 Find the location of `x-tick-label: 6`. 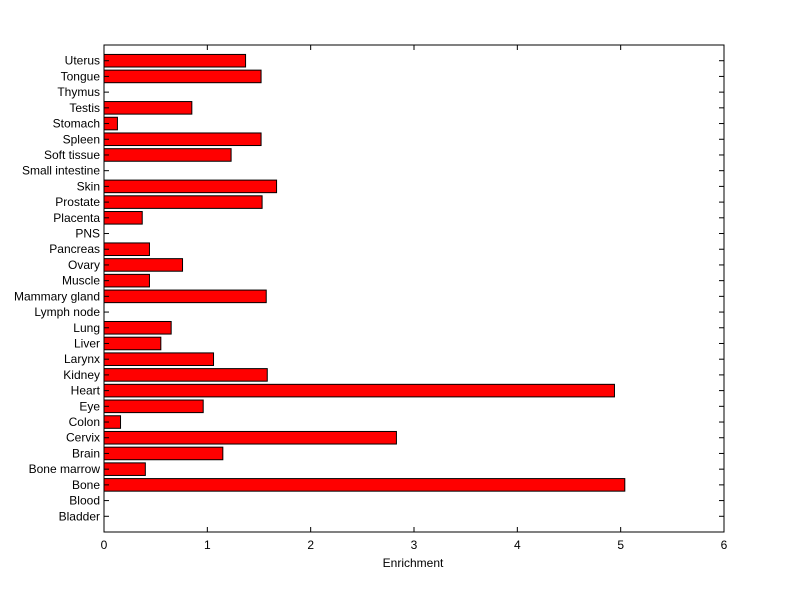

x-tick-label: 6 is located at coordinates (724, 545).